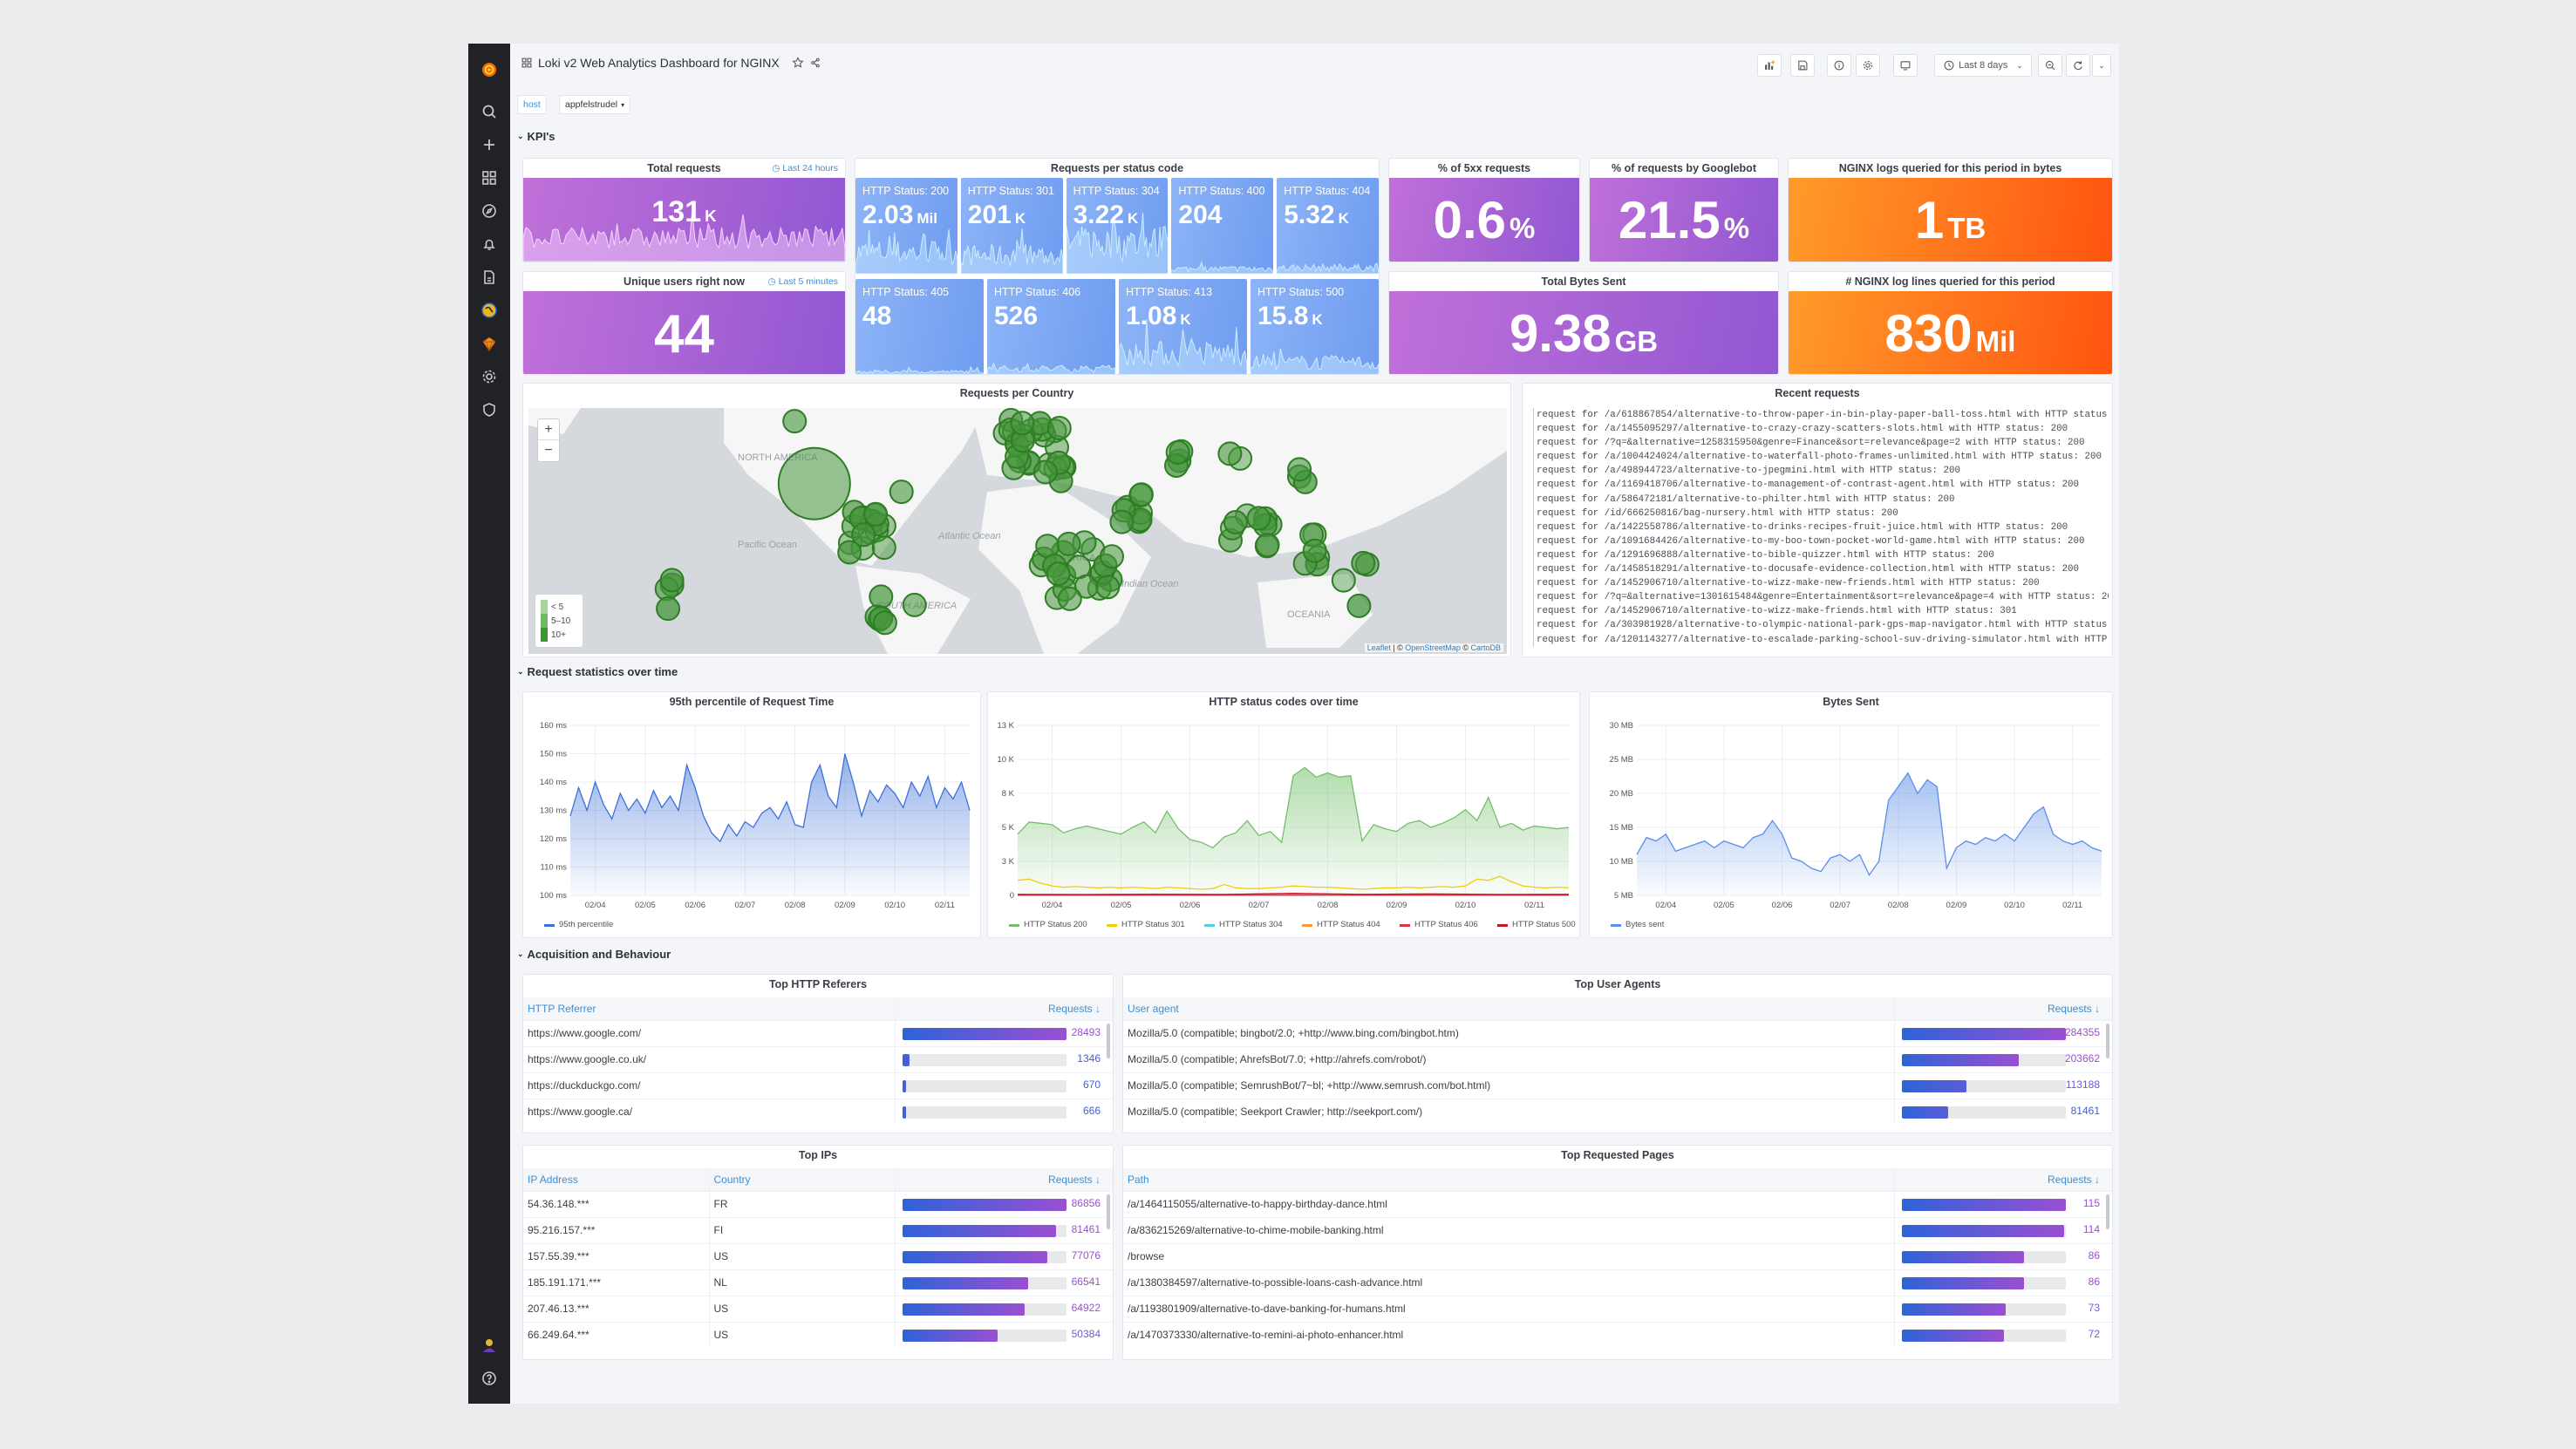  What do you see at coordinates (1222, 226) in the screenshot?
I see `status-tile: HTTP Status: 400 204` at bounding box center [1222, 226].